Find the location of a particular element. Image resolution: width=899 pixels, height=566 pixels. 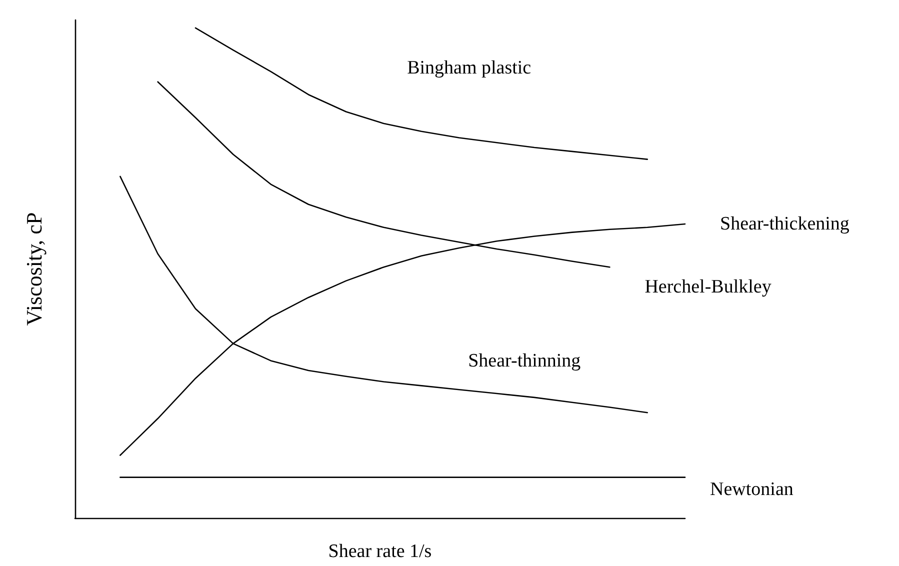

series-label: Shear-thickening is located at coordinates (785, 223).